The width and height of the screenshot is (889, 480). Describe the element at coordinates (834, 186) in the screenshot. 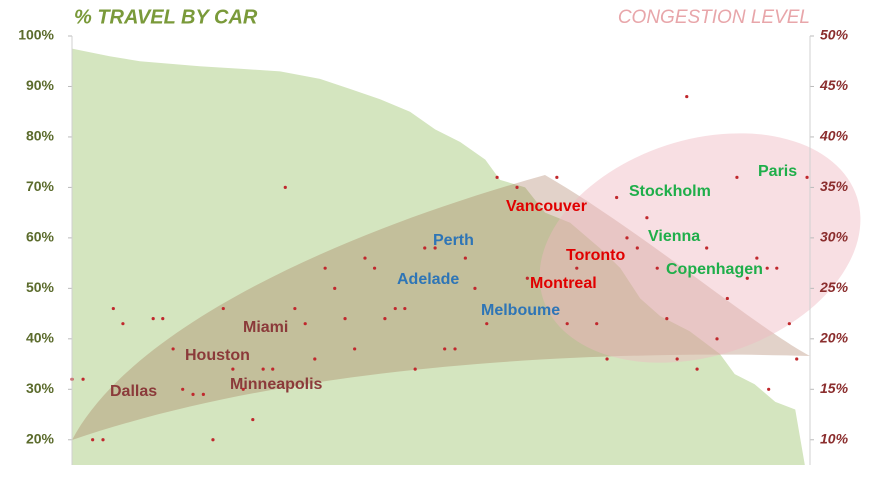

I see `y2-tick-label: 35%` at that location.